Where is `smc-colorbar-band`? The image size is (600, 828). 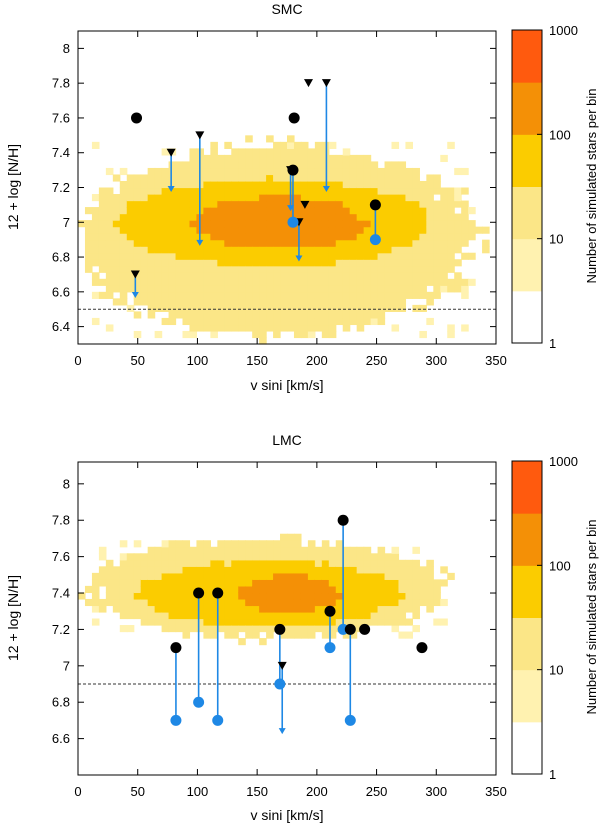 smc-colorbar-band is located at coordinates (527, 317).